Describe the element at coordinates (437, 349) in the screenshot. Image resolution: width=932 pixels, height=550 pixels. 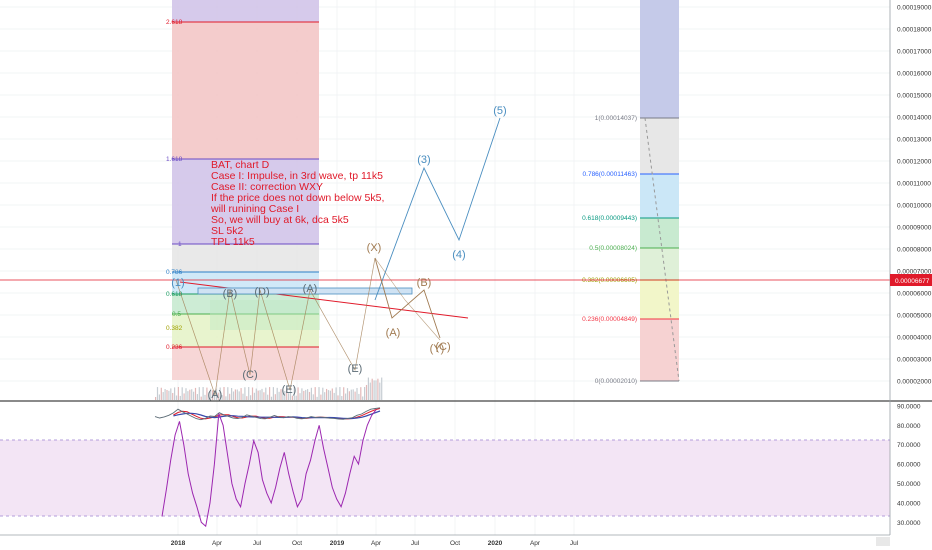
I see `wave-label-y: (Y)` at that location.